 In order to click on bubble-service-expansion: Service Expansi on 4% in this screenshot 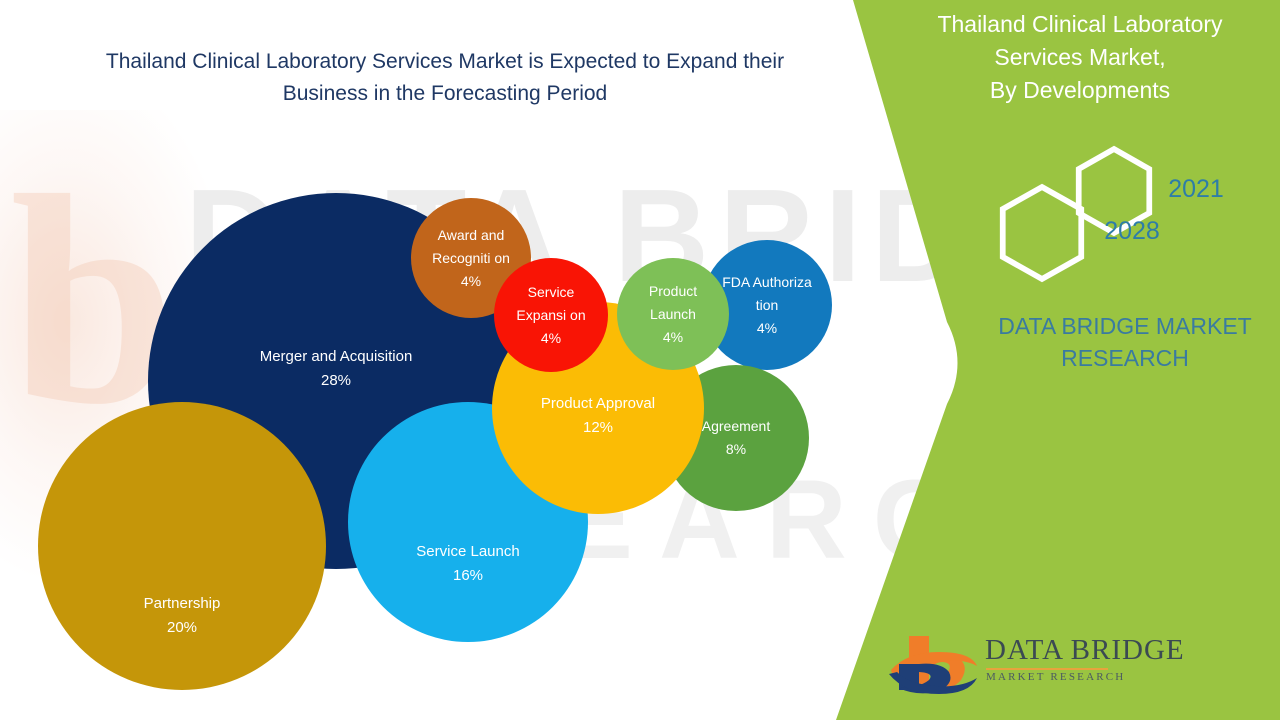, I will do `click(551, 315)`.